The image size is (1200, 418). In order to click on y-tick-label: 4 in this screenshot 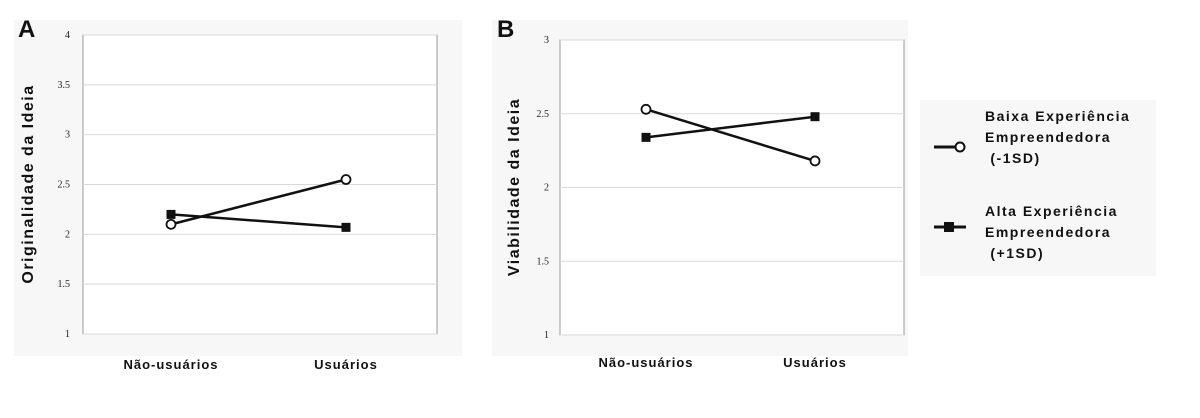, I will do `click(67, 35)`.